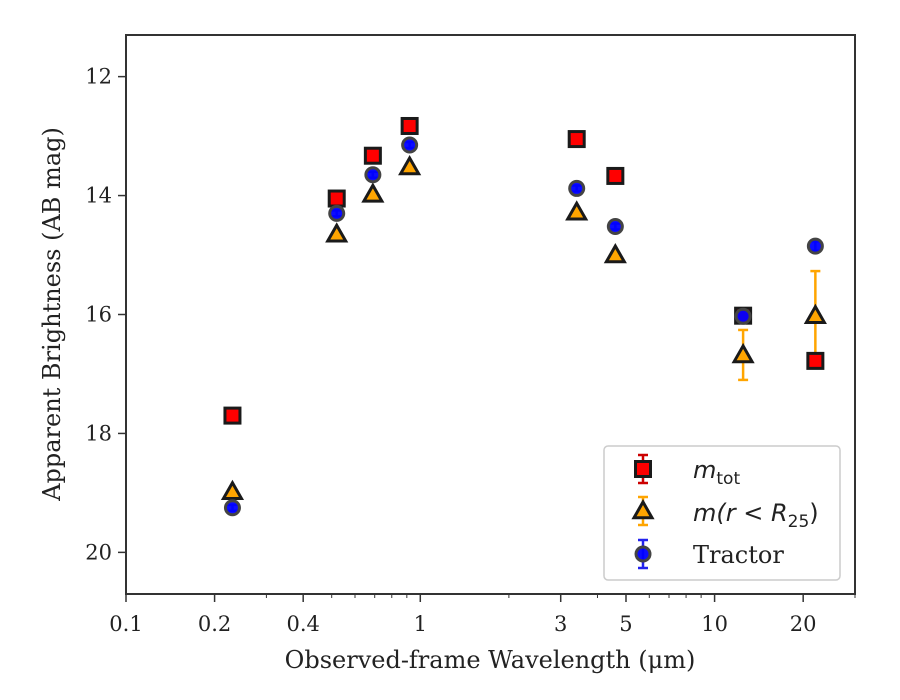  What do you see at coordinates (643, 469) in the screenshot?
I see `legend-marker-mtot` at bounding box center [643, 469].